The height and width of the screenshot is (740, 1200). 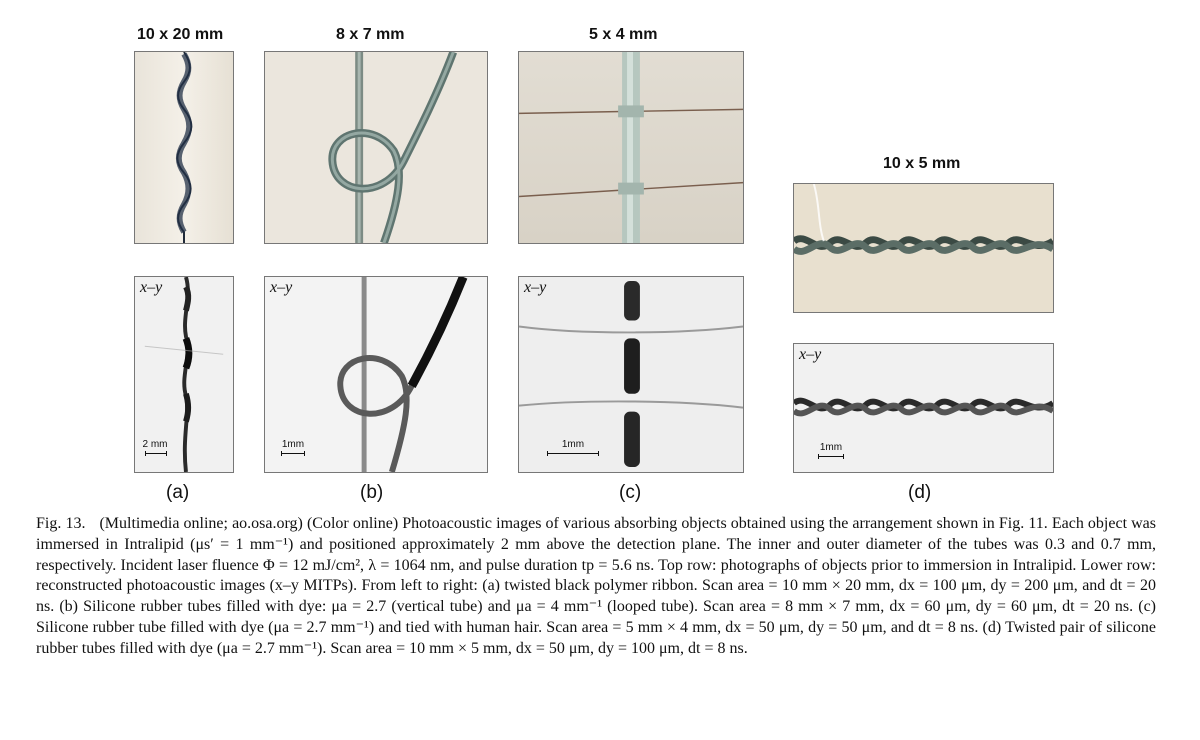 I want to click on panel-c-scale-label: 1mm, so click(x=573, y=444).